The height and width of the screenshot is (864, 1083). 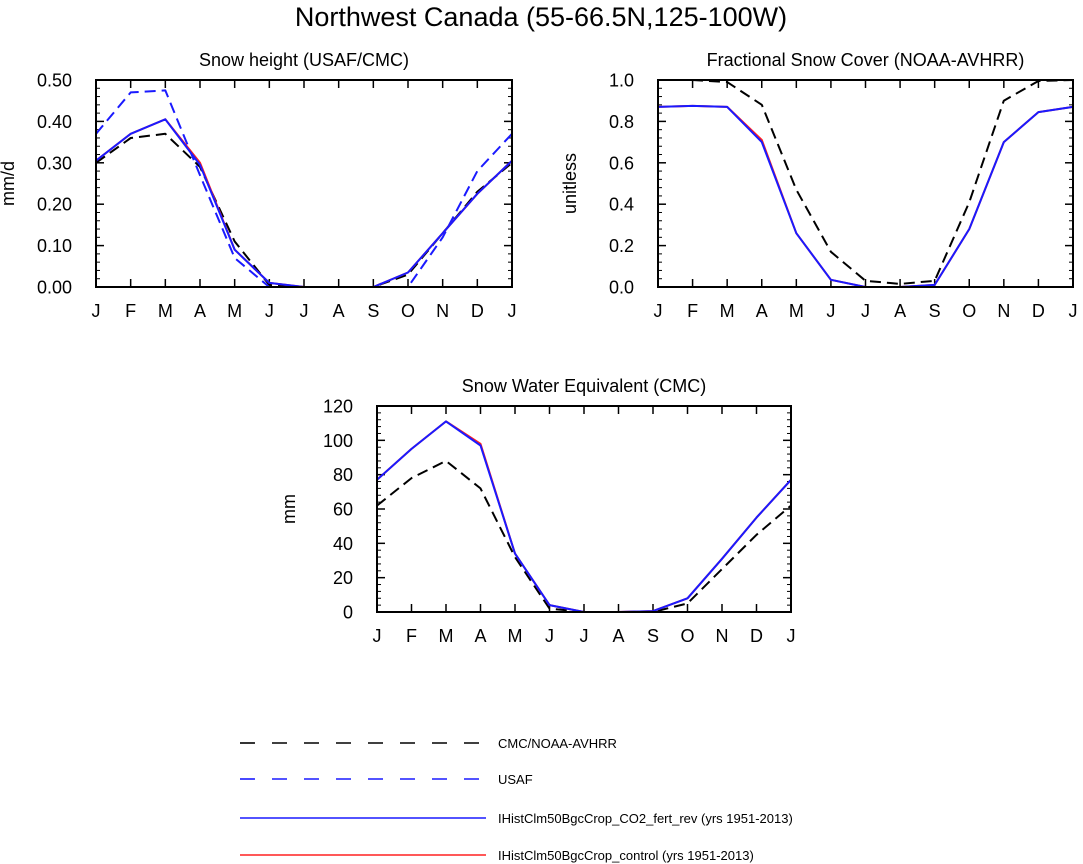 I want to click on y-tick-label: 0.4, so click(x=621, y=205).